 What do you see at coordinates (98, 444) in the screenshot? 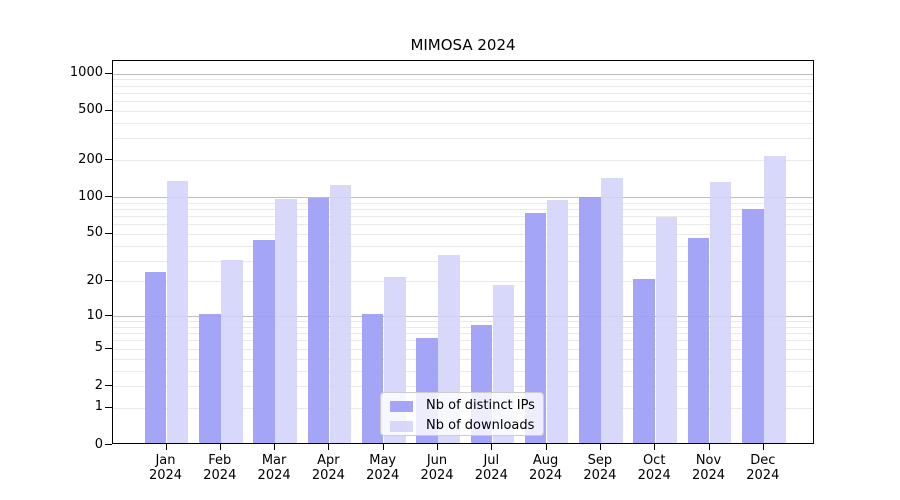
I see `y-tick-label: 0` at bounding box center [98, 444].